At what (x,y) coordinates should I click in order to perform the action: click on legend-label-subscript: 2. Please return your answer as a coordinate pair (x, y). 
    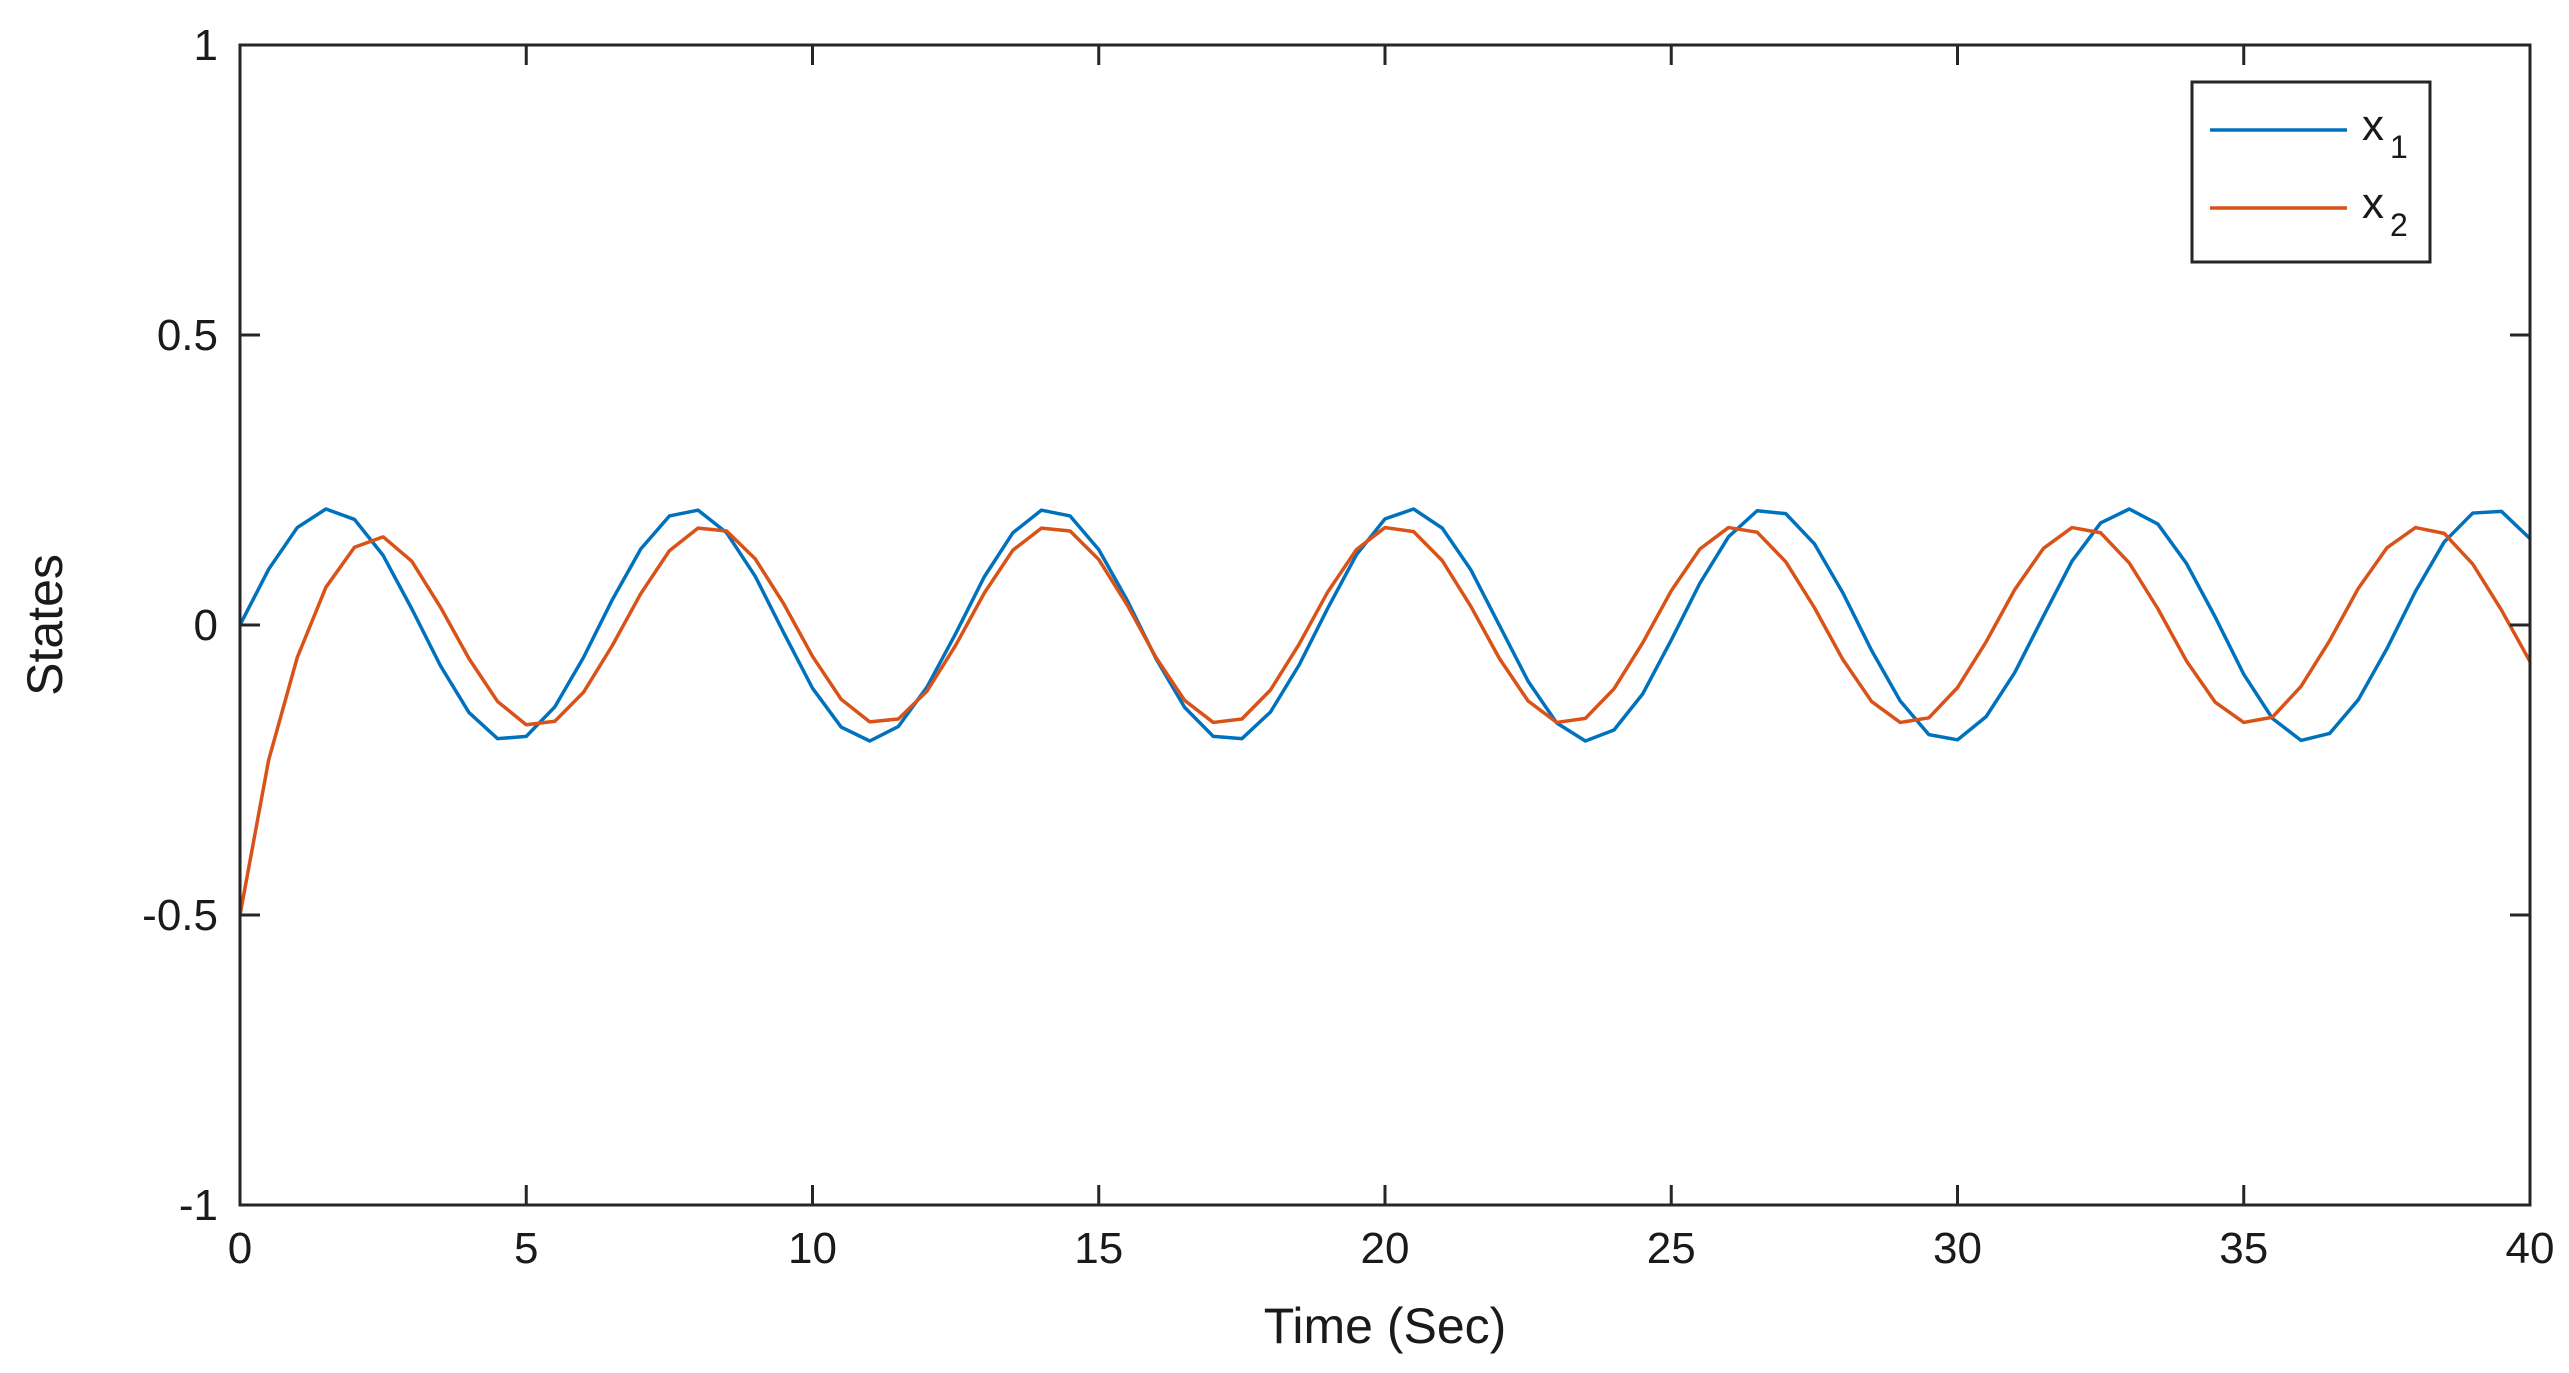
    Looking at the image, I should click on (2399, 225).